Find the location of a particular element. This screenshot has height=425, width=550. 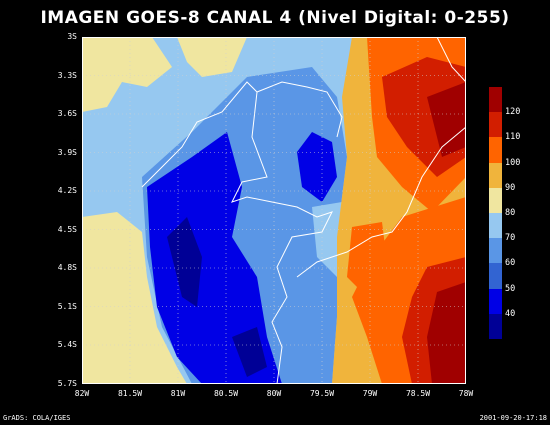

longitude-label: 81.5W is located at coordinates (130, 393).